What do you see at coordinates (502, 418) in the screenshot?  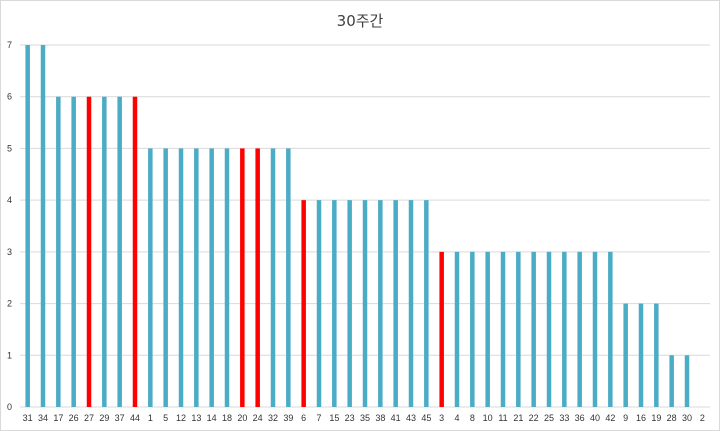 I see `x-tick-label: 11` at bounding box center [502, 418].